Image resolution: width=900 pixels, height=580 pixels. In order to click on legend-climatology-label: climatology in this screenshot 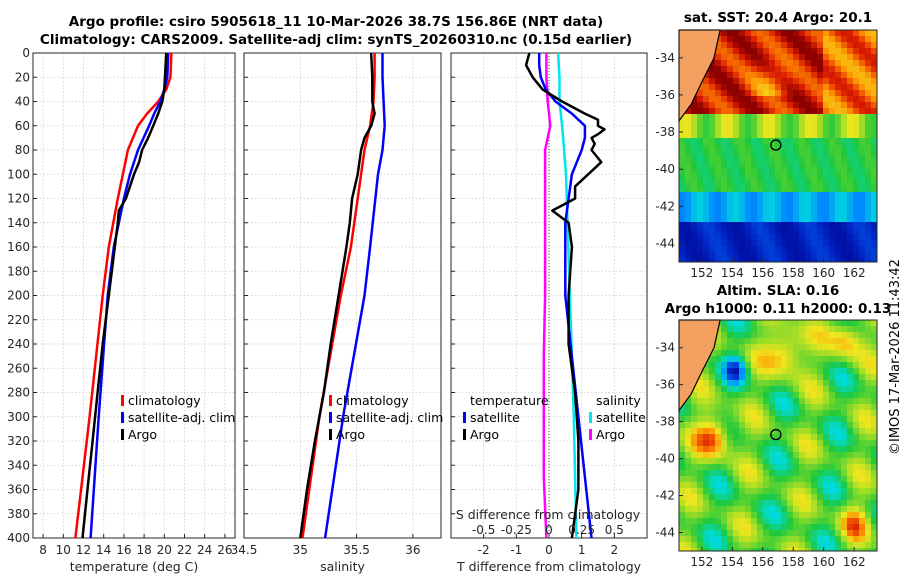, I will do `click(372, 400)`.